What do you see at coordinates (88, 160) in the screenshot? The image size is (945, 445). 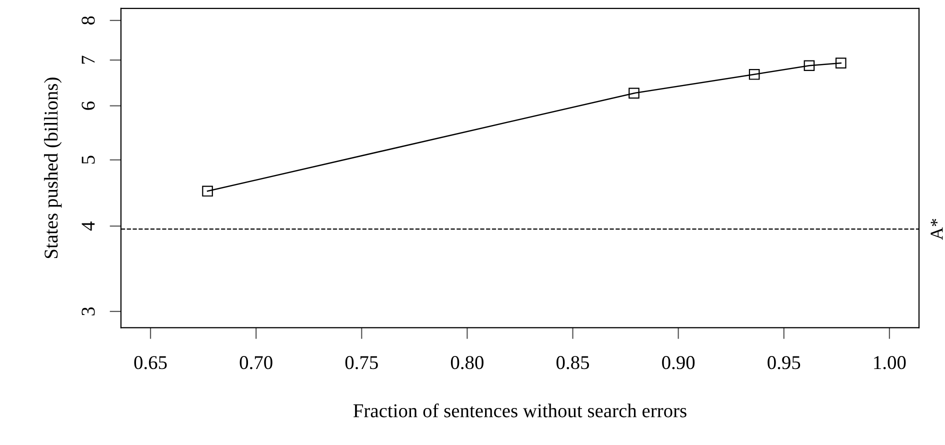 I see `y-tick-label: 5` at bounding box center [88, 160].